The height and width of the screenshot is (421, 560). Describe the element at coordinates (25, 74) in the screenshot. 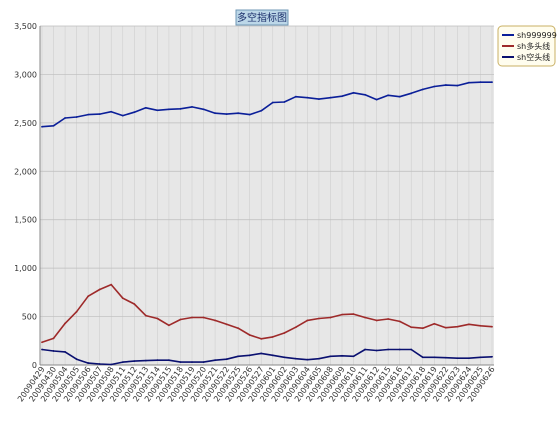

I see `y-tick-label: 3,000` at that location.